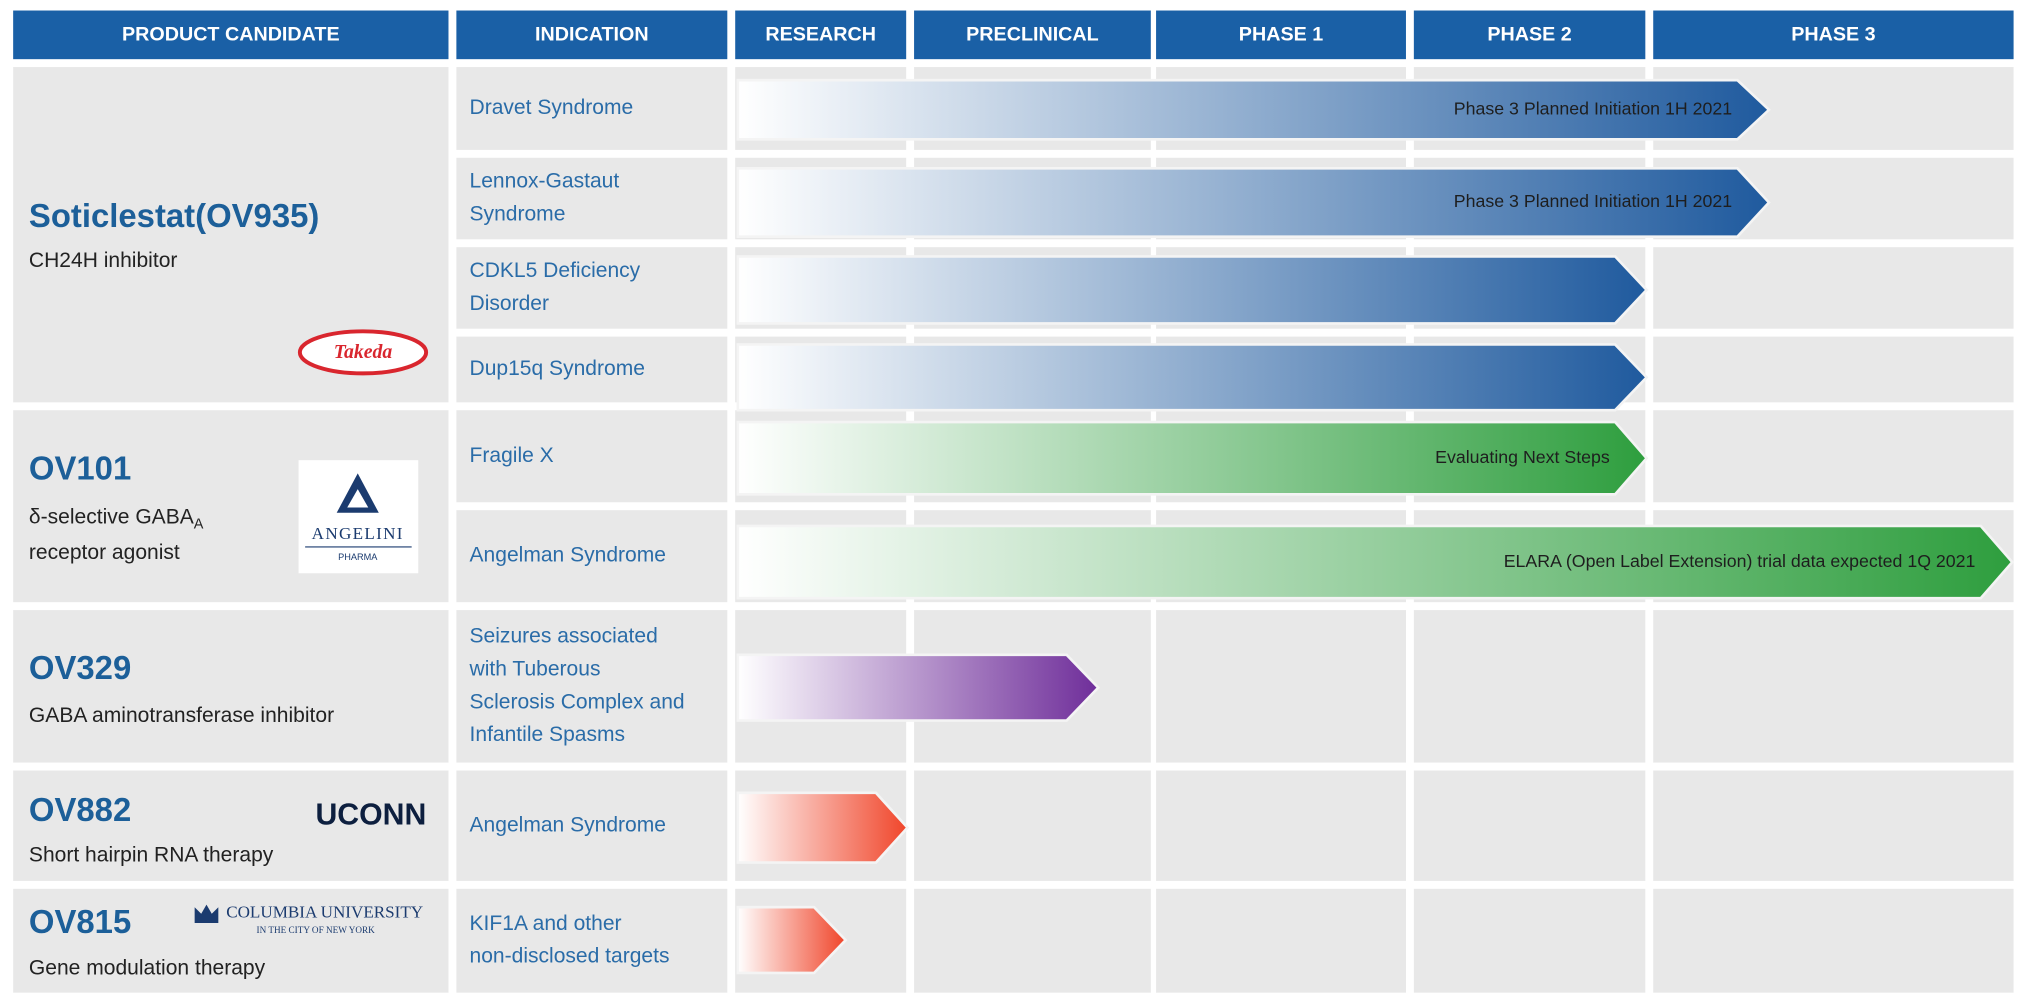 The image size is (2032, 994). I want to click on header-label: PRODUCT CANDIDATE, so click(231, 35).